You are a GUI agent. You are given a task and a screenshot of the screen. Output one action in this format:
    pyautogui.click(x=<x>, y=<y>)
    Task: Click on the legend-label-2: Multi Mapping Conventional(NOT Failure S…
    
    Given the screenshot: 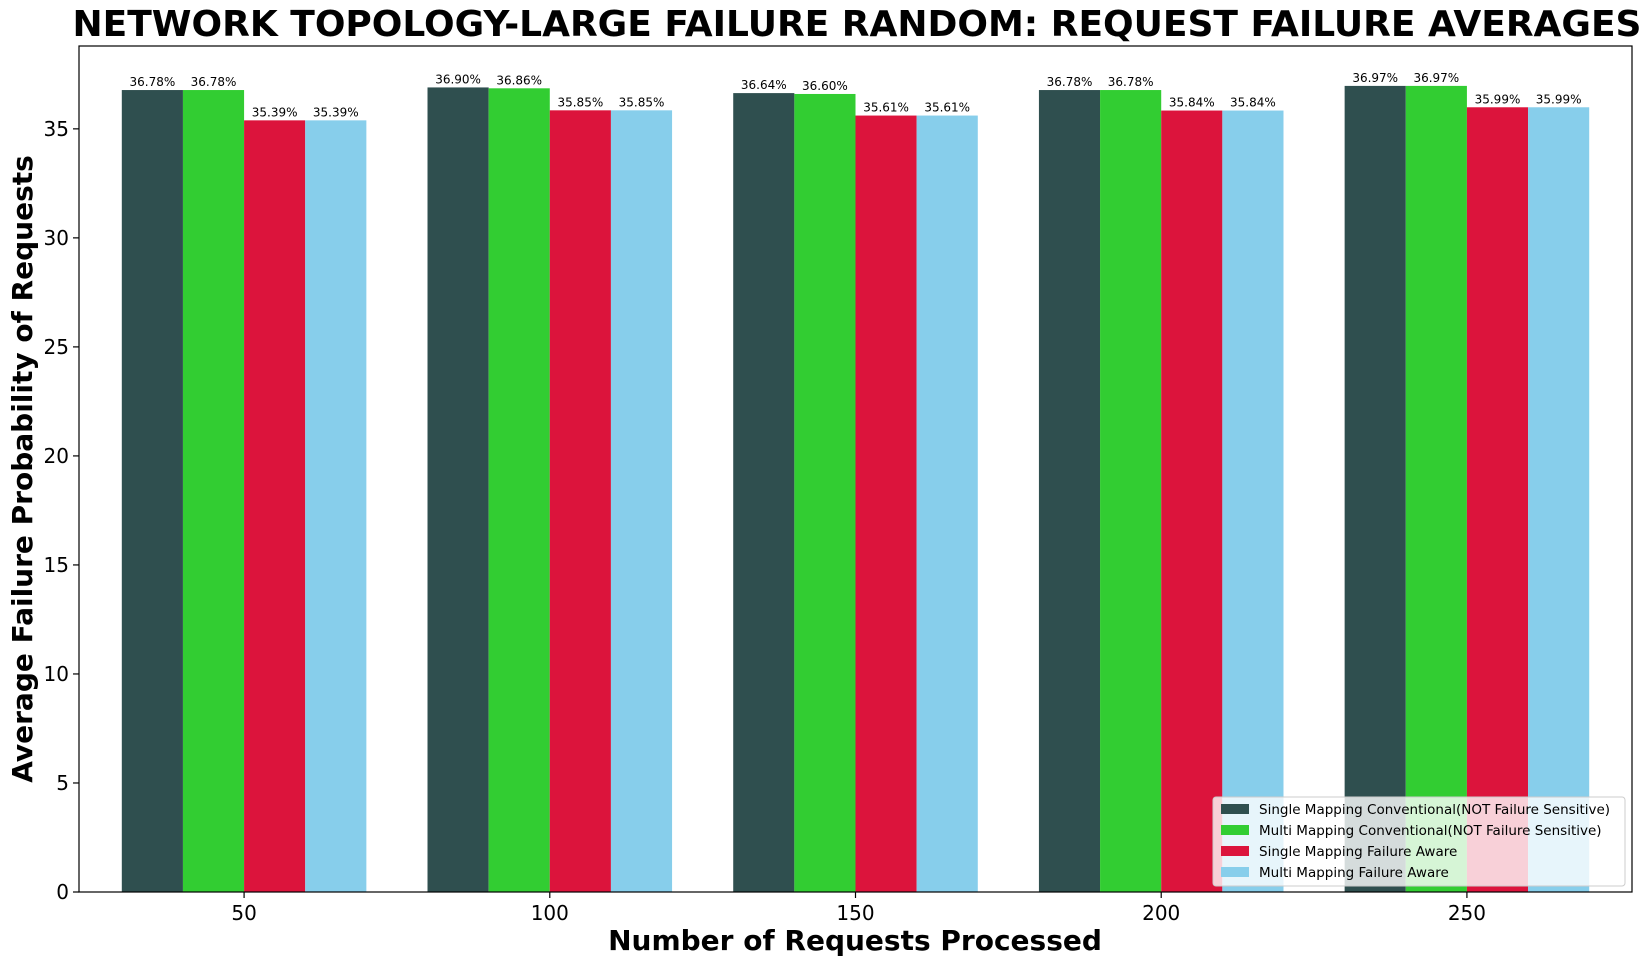 What is the action you would take?
    pyautogui.click(x=1430, y=831)
    